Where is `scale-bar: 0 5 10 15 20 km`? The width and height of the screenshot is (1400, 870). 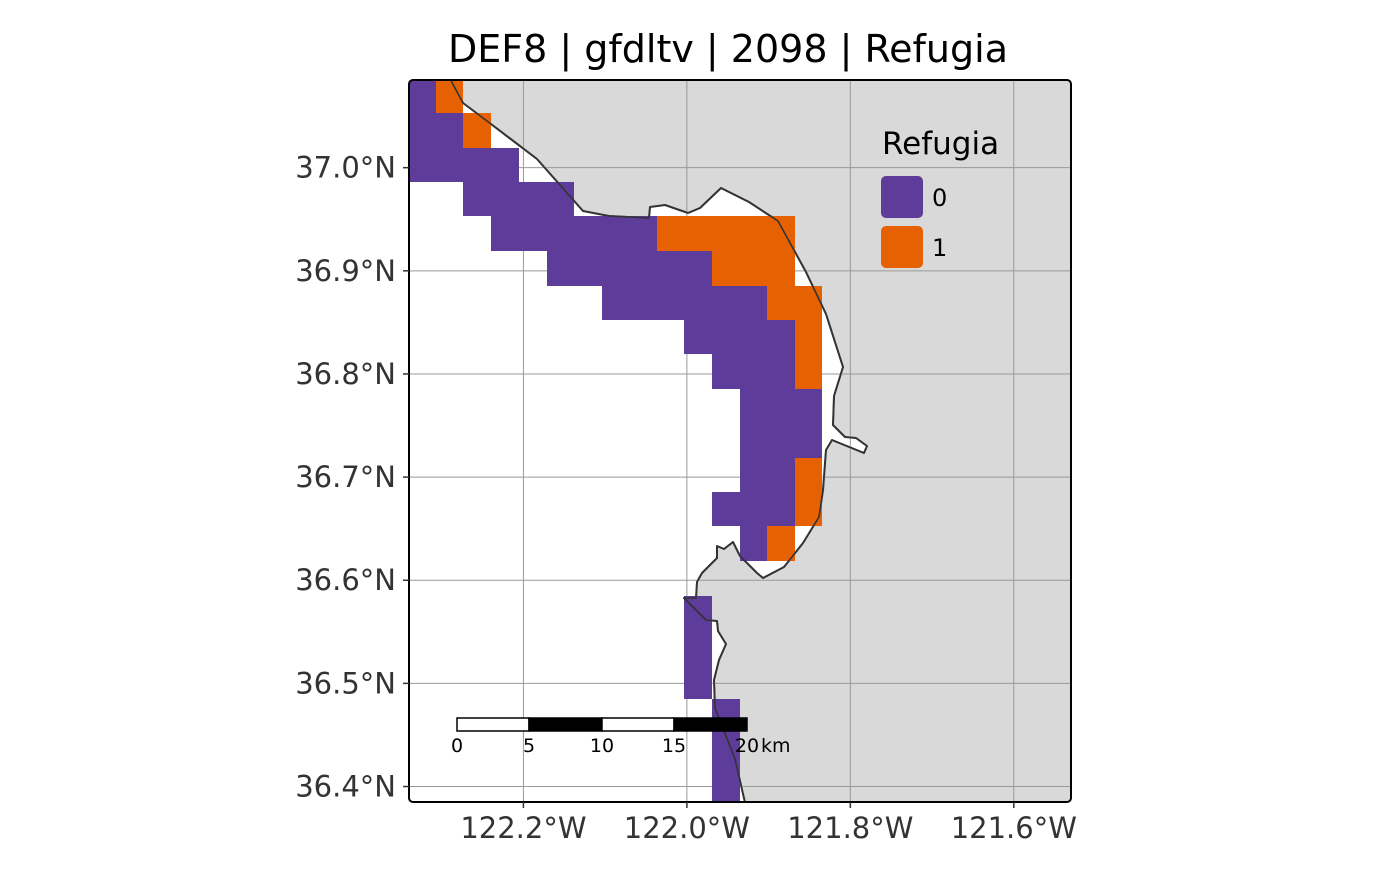
scale-bar: 0 5 10 15 20 km is located at coordinates (621, 737).